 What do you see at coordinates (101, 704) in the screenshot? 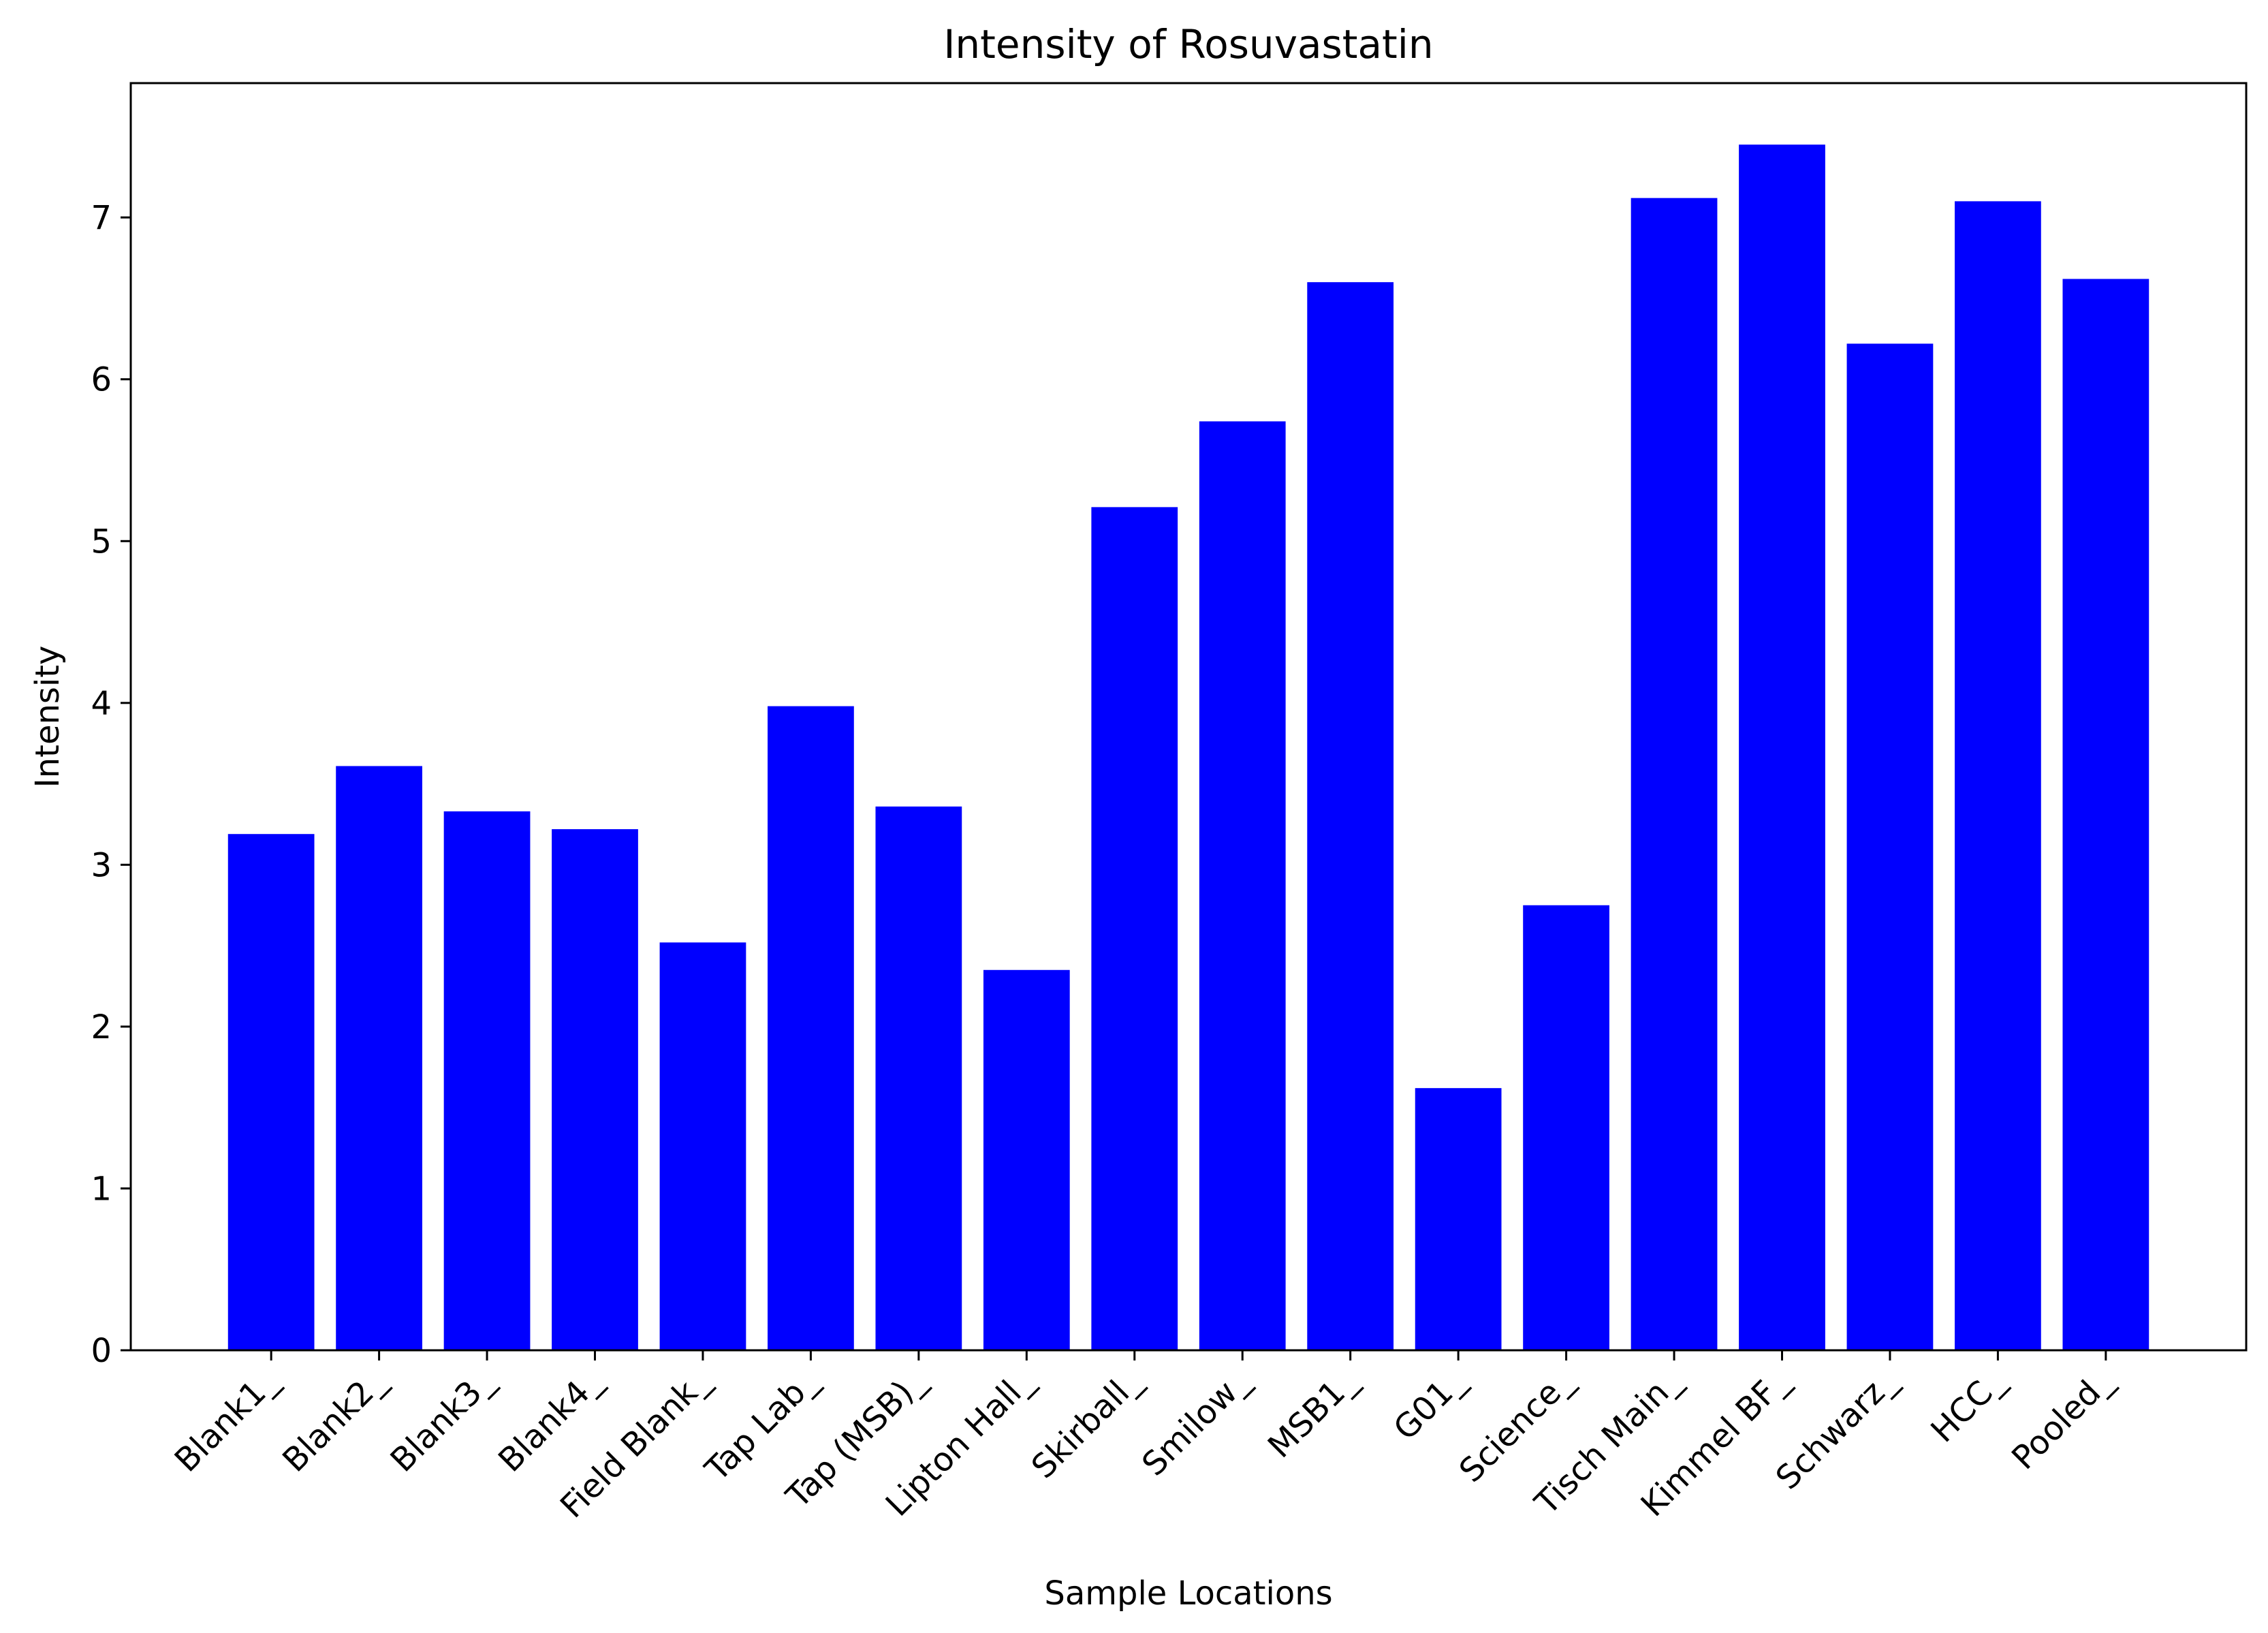
I see `y-tick-label: 4` at bounding box center [101, 704].